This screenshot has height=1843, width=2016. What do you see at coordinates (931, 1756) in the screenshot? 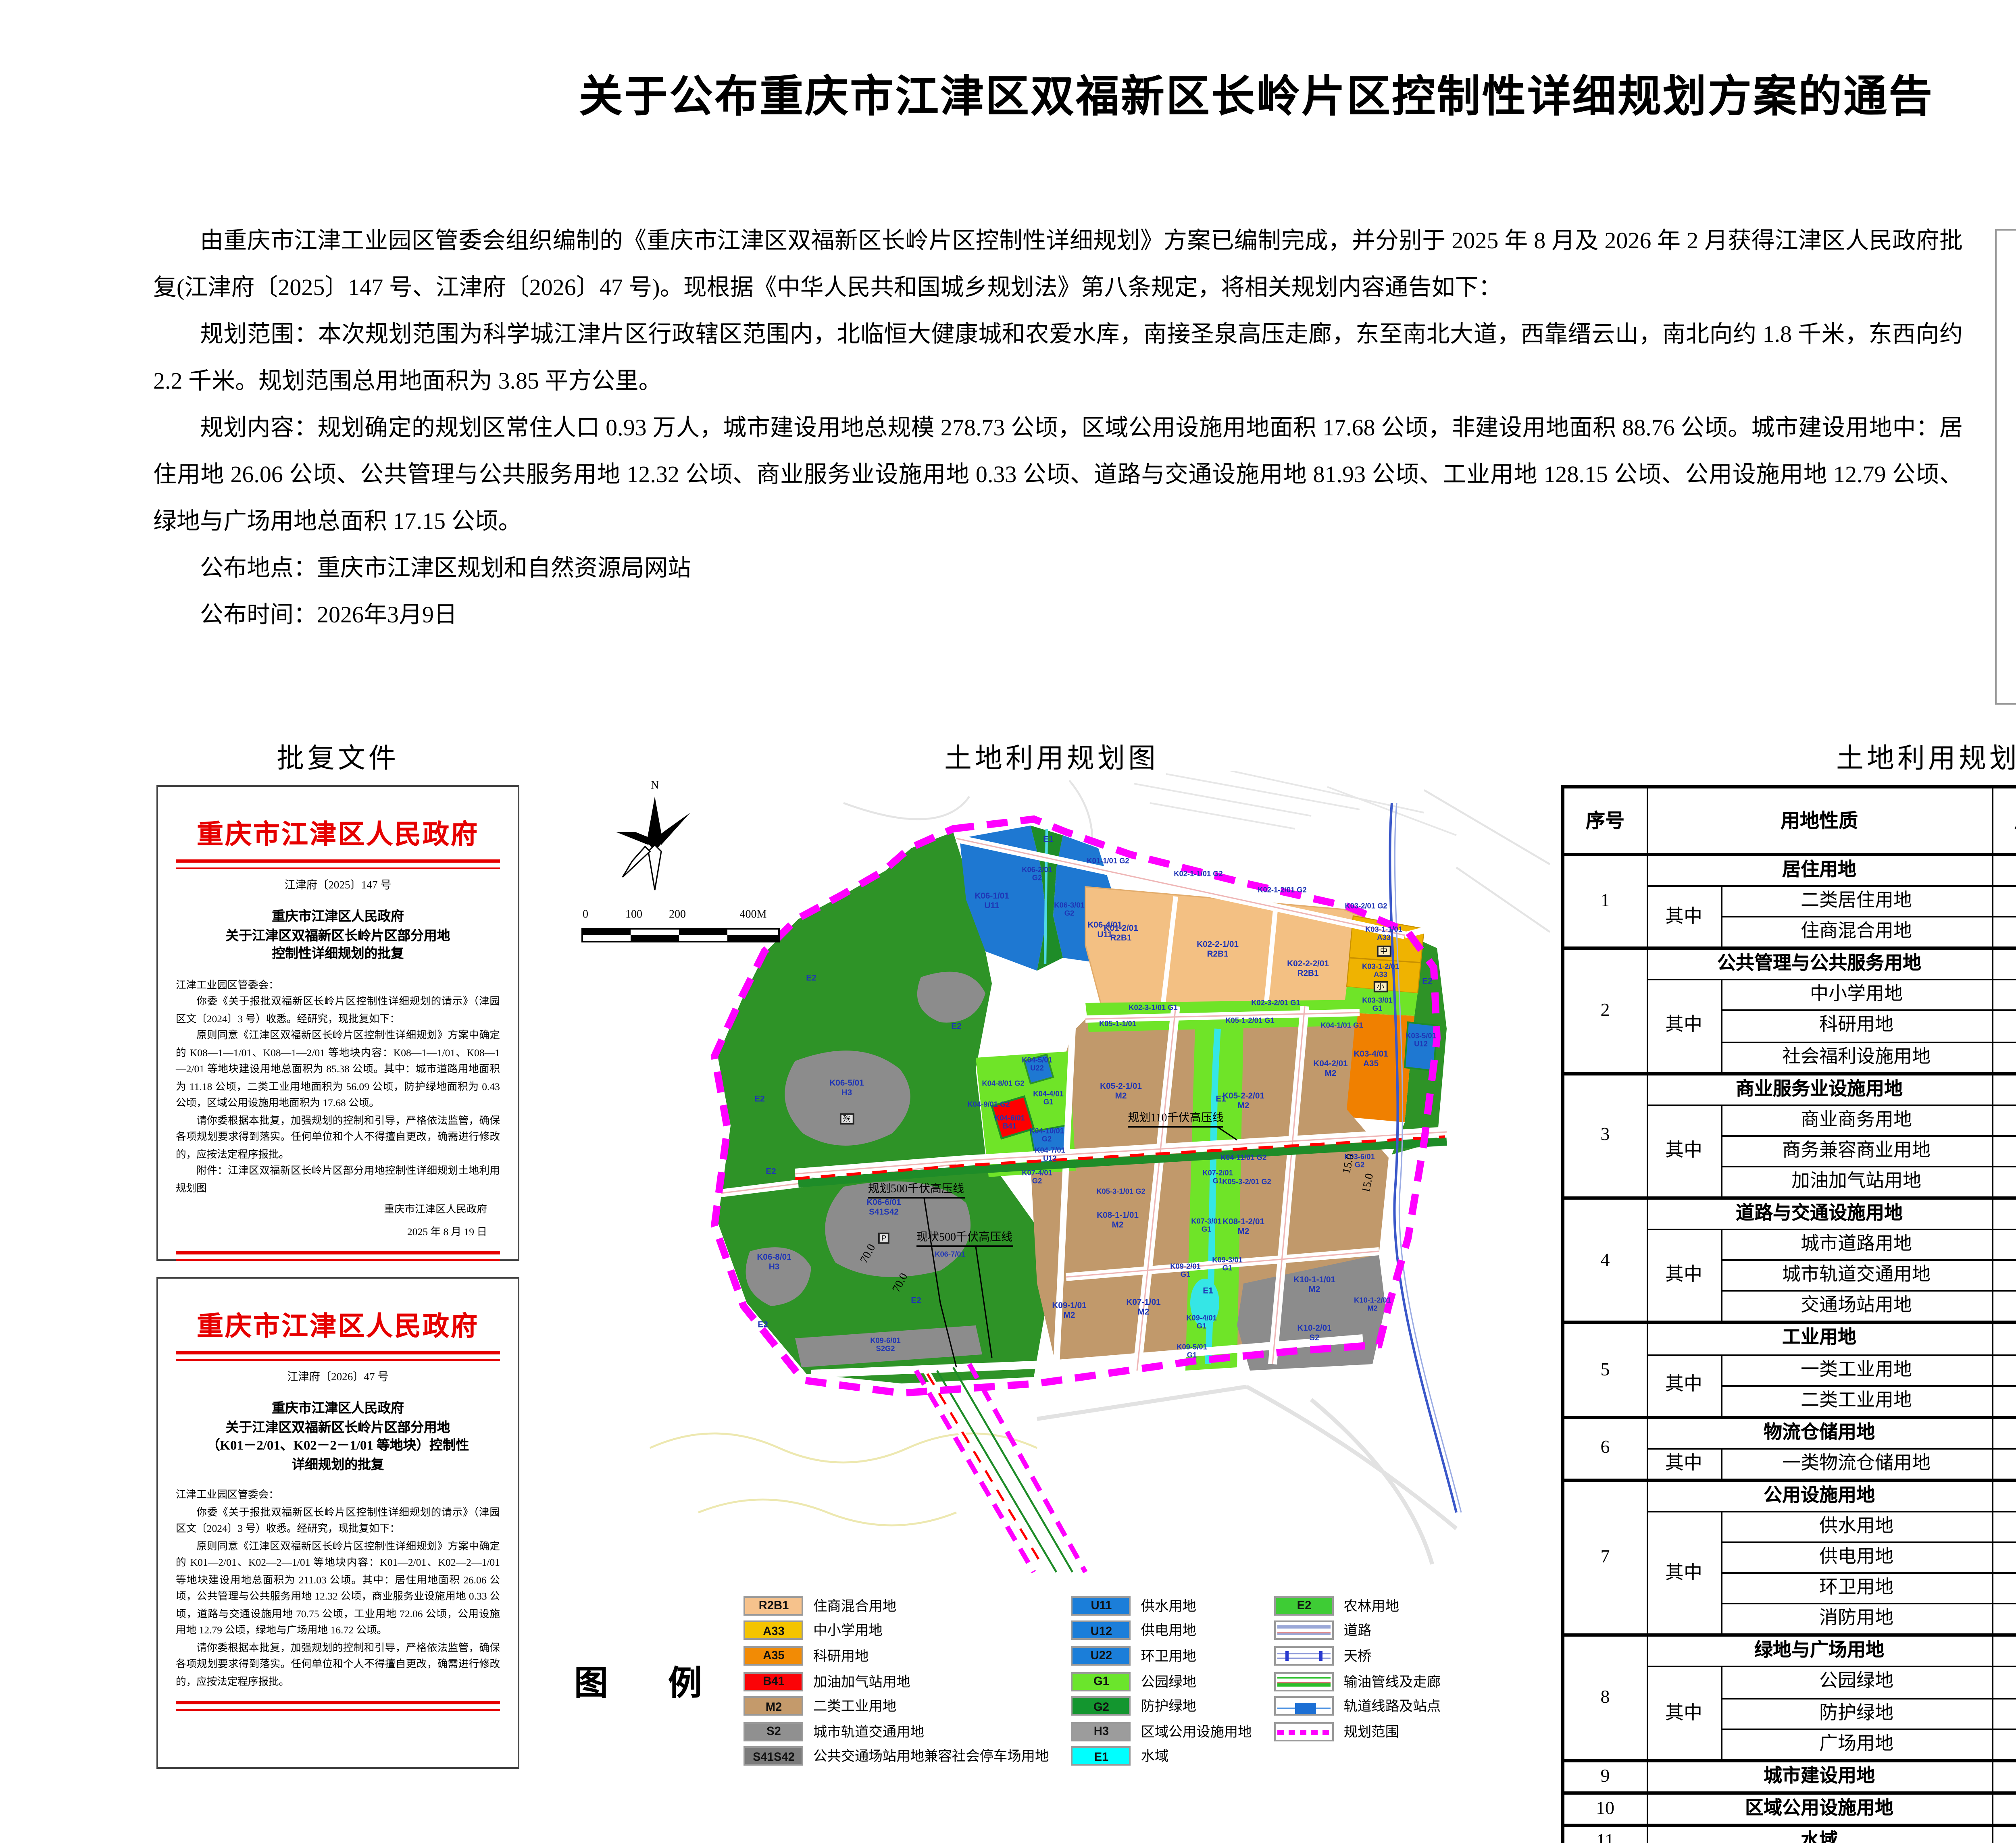
I see `legend-label: 公共交通场站用地兼容社会停车场用地` at bounding box center [931, 1756].